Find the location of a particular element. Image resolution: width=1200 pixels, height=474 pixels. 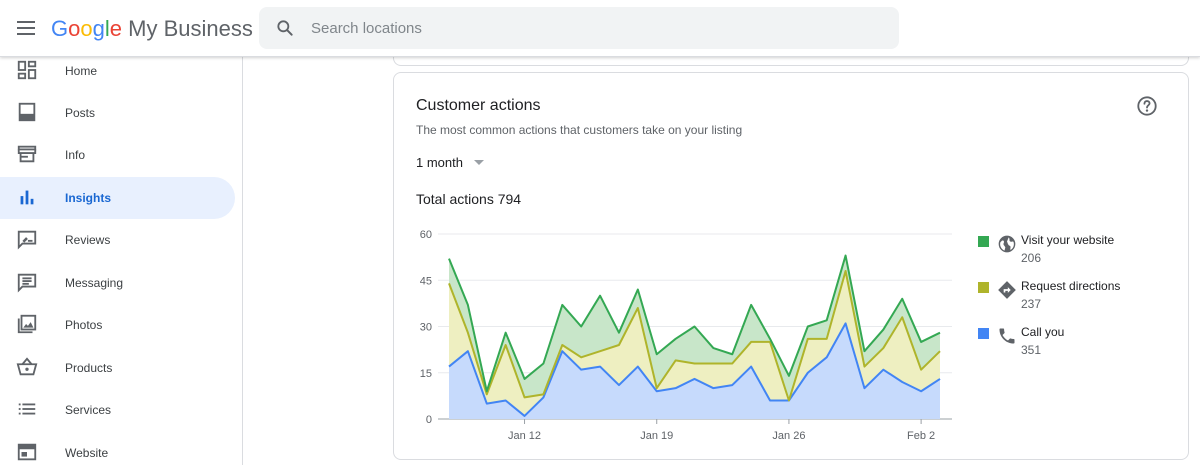

legend-name: Request directions is located at coordinates (1071, 286).